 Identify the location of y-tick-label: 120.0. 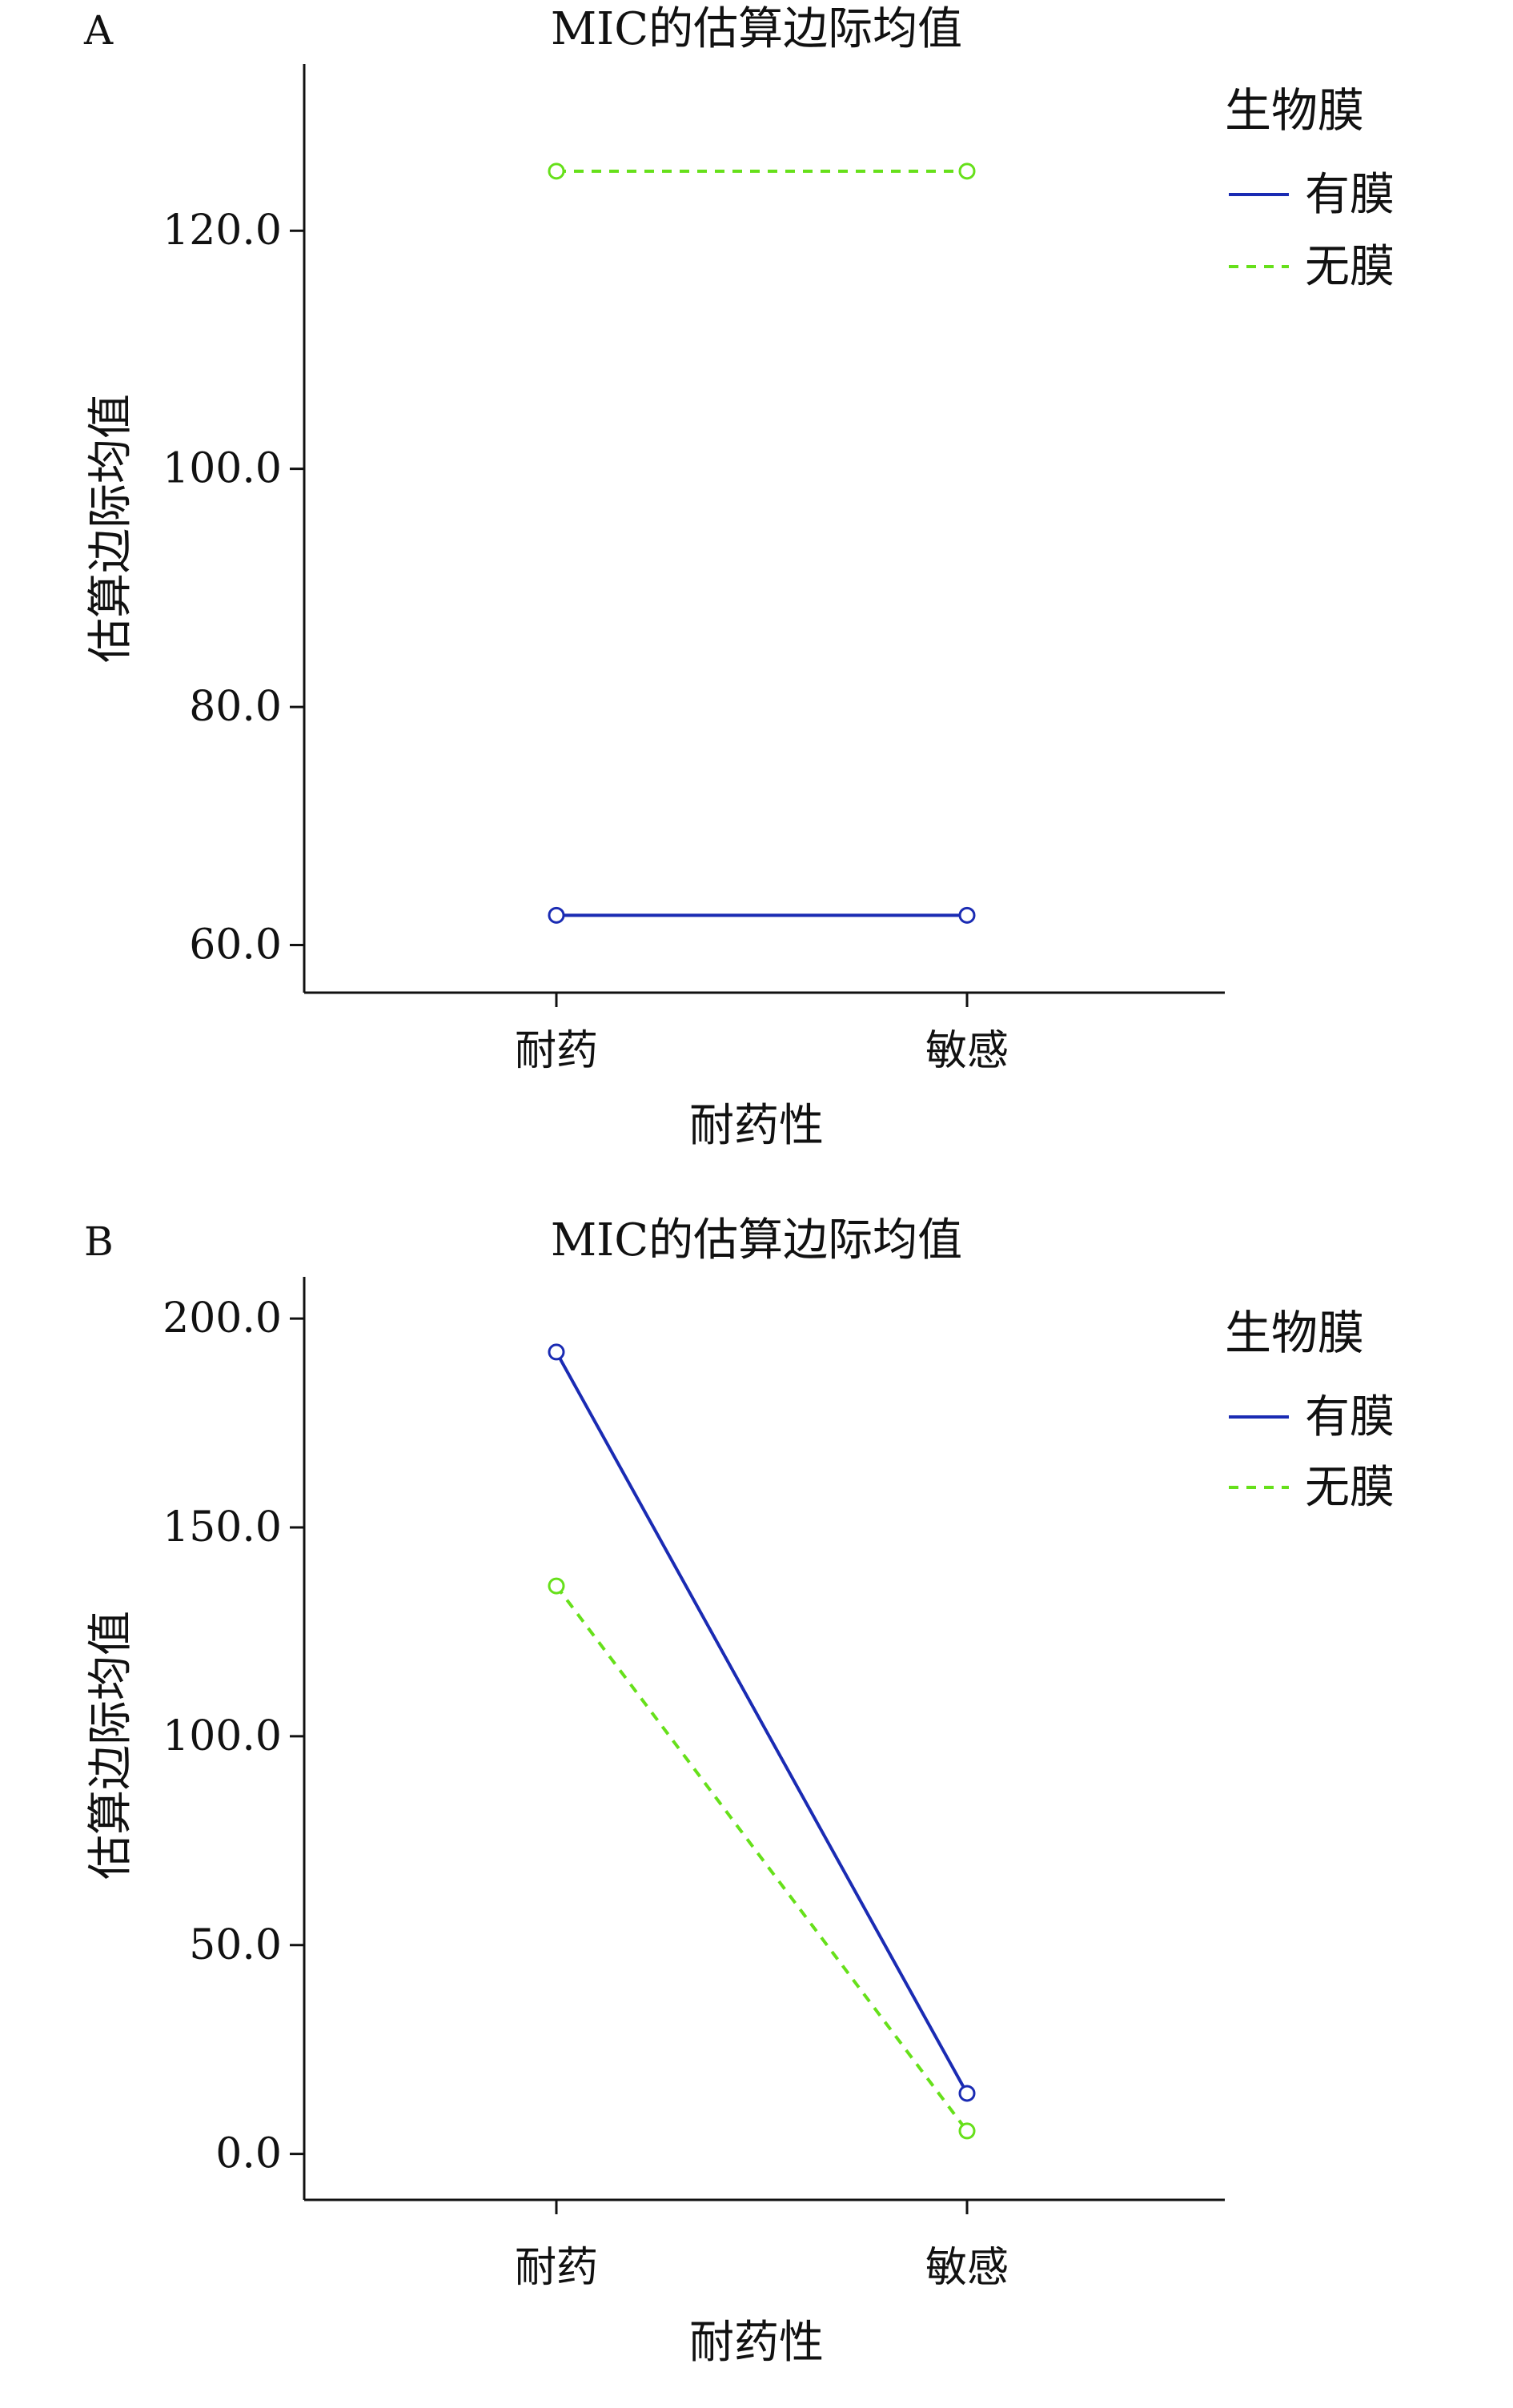
(222, 231).